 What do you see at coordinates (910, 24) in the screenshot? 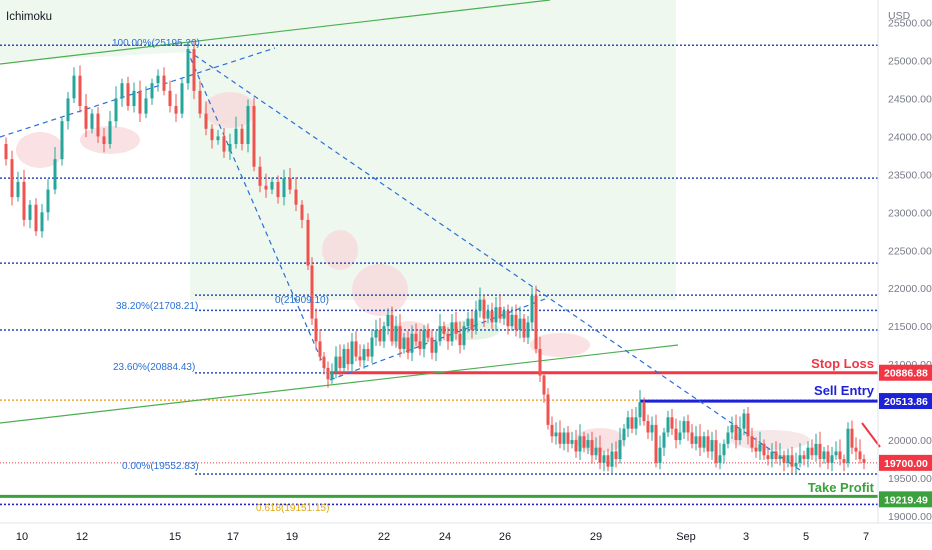
I see `y-tick-label-13: 25500.00` at bounding box center [910, 24].